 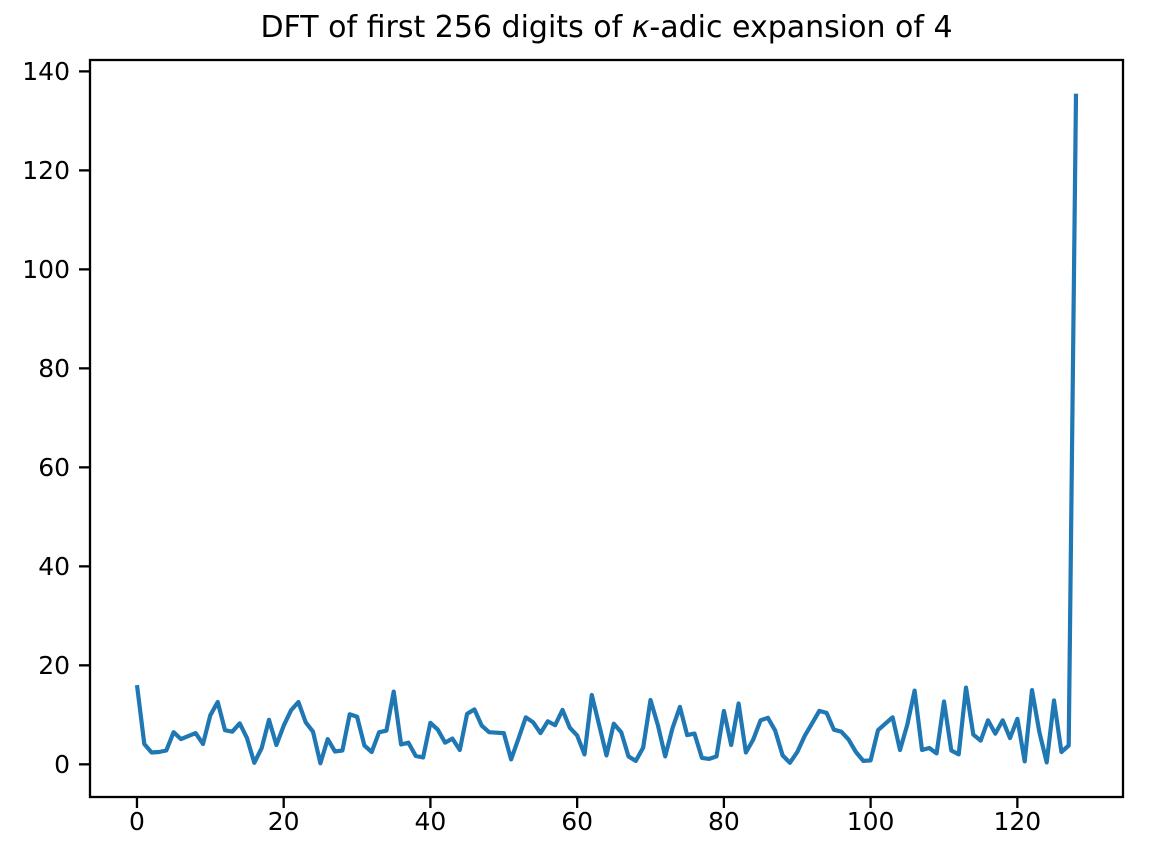 What do you see at coordinates (1017, 821) in the screenshot?
I see `x-tick-label: 120` at bounding box center [1017, 821].